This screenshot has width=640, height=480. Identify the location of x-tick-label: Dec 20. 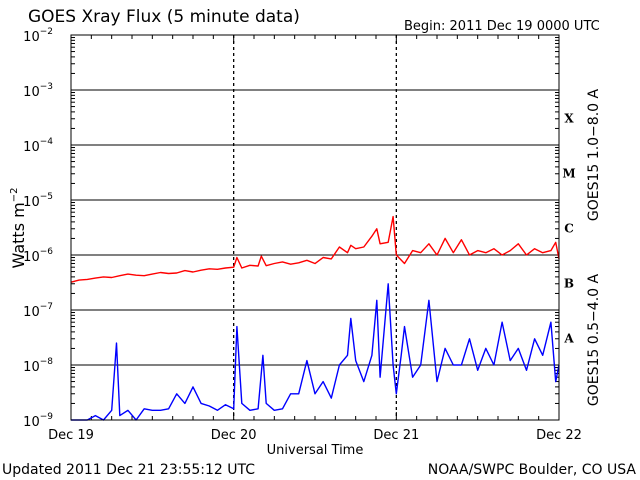
(234, 435).